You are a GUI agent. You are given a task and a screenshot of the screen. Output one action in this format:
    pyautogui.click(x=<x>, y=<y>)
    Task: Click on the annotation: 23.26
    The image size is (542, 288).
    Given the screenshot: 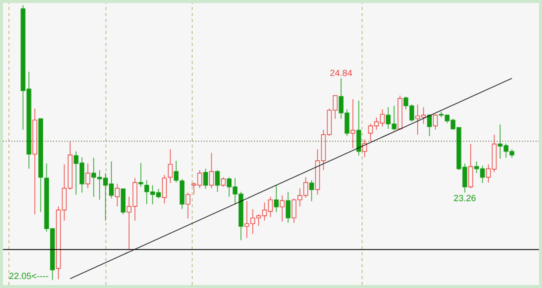 What is the action you would take?
    pyautogui.click(x=465, y=198)
    